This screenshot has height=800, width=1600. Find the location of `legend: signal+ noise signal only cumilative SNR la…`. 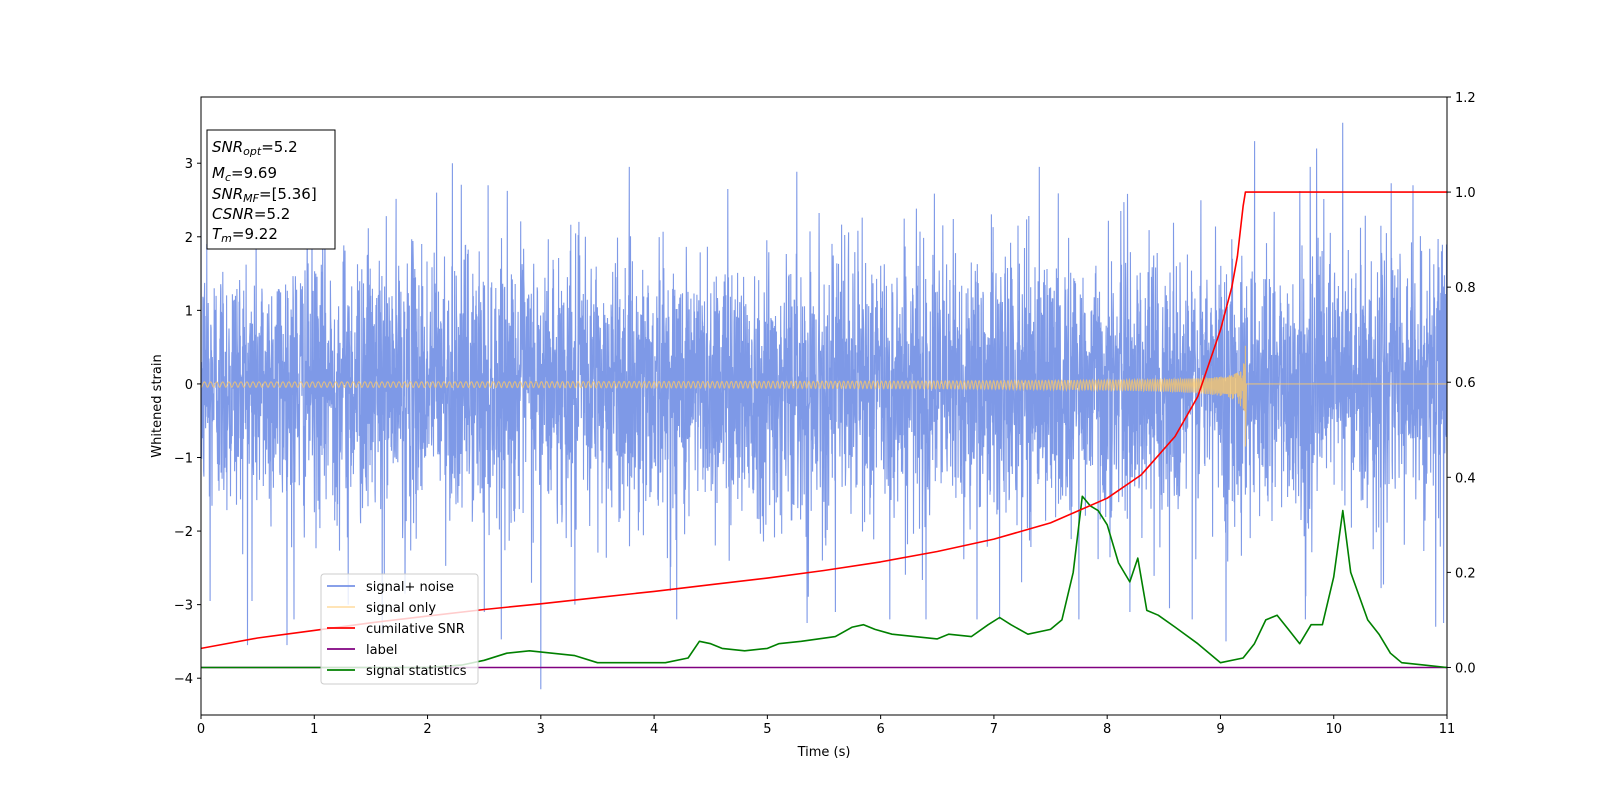

legend: signal+ noise signal only cumilative SNR la… is located at coordinates (399, 629).